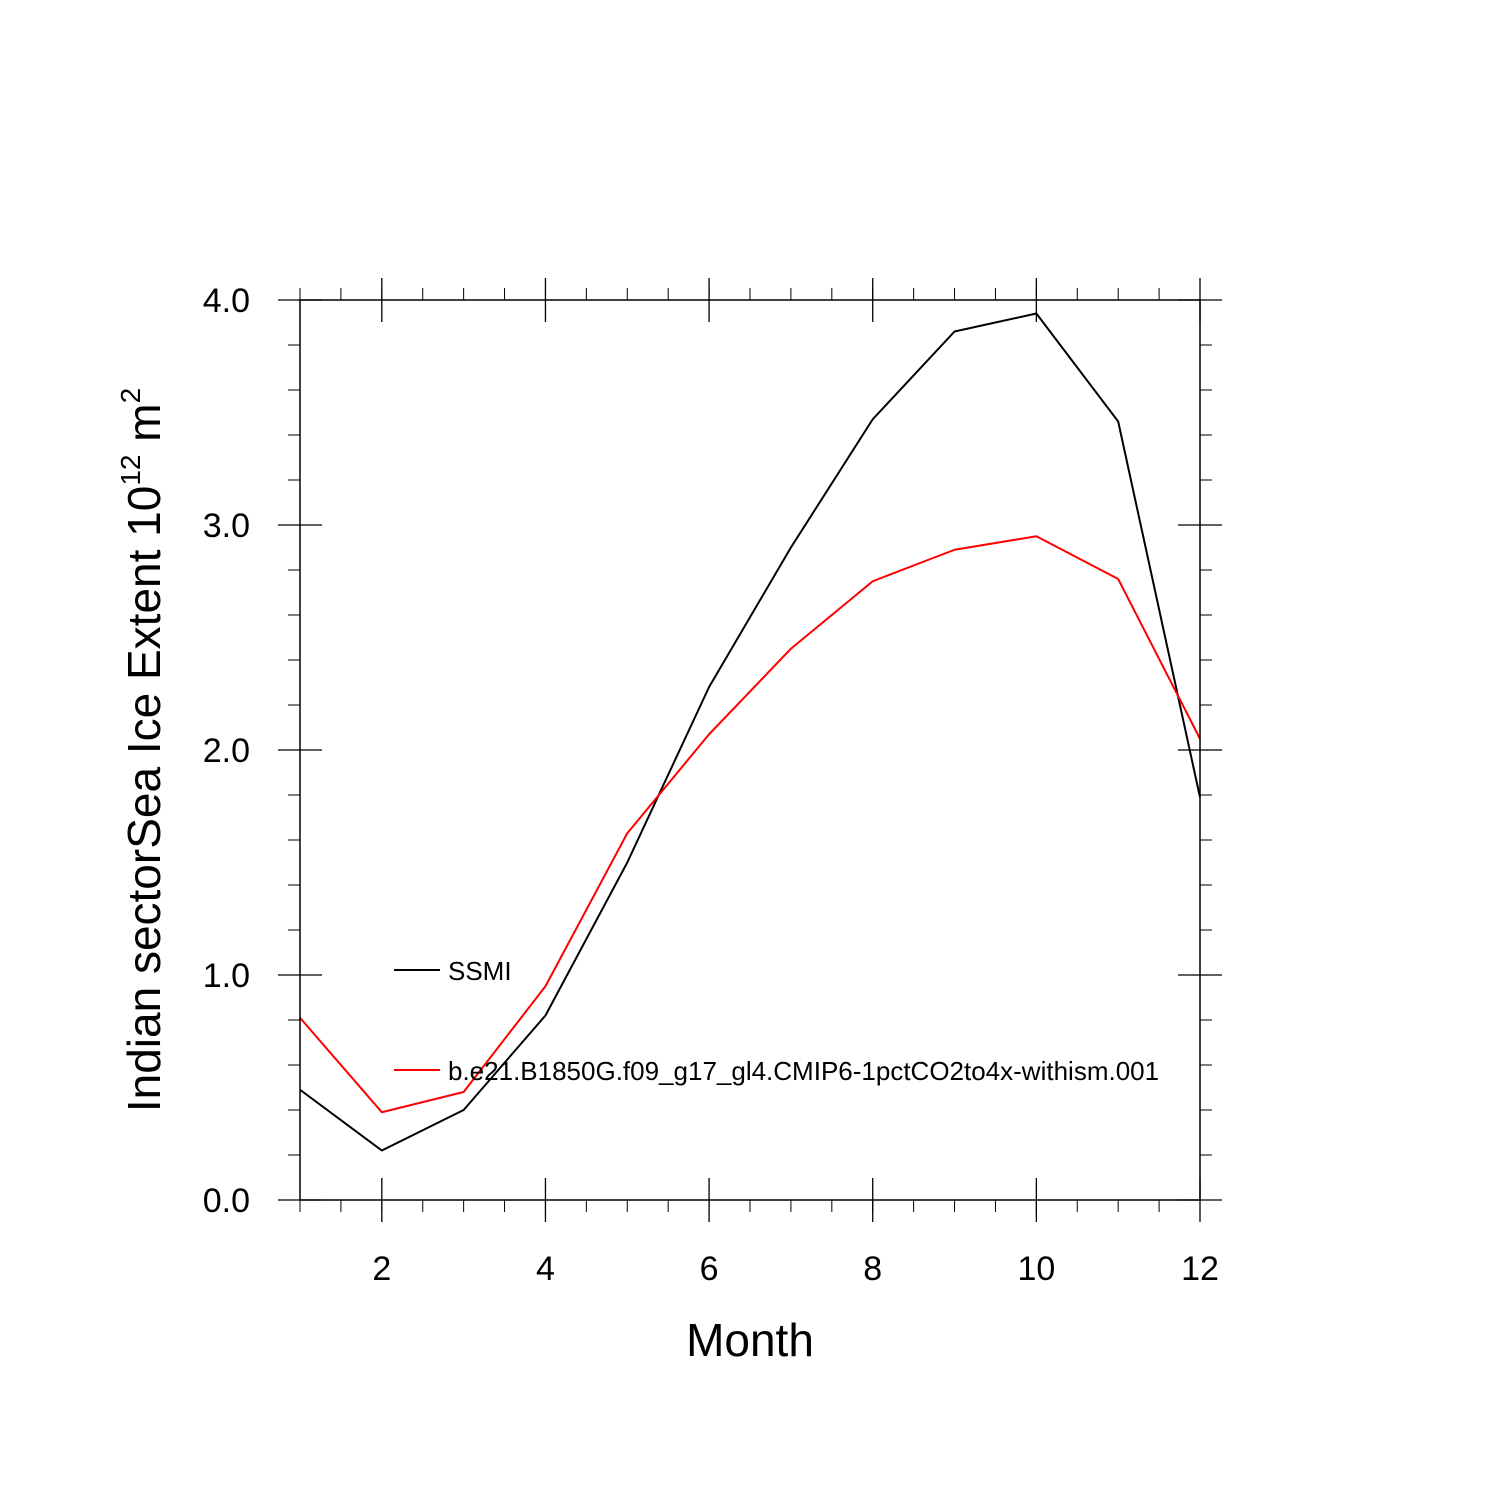 Image resolution: width=1500 pixels, height=1500 pixels. I want to click on x-tick-label: 2, so click(381, 1269).